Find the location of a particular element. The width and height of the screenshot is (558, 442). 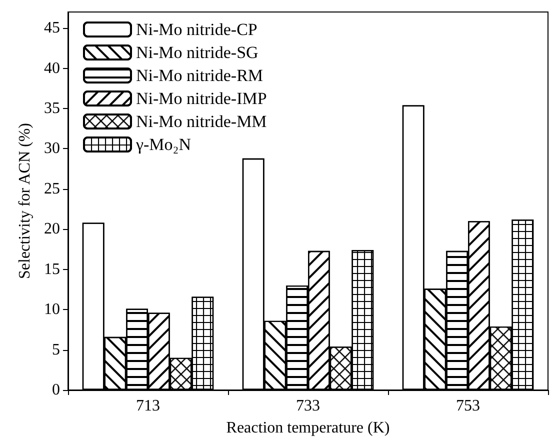

legend-label: Ni-Mo nitride-IMP is located at coordinates (201, 98).